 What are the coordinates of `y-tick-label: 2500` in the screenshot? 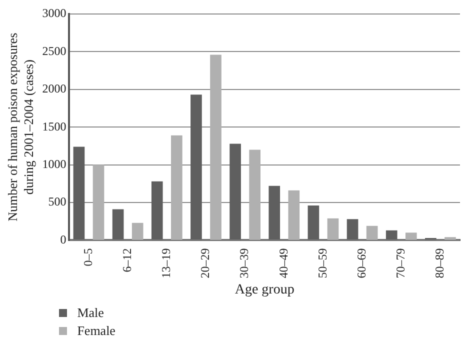 It's located at (54, 51).